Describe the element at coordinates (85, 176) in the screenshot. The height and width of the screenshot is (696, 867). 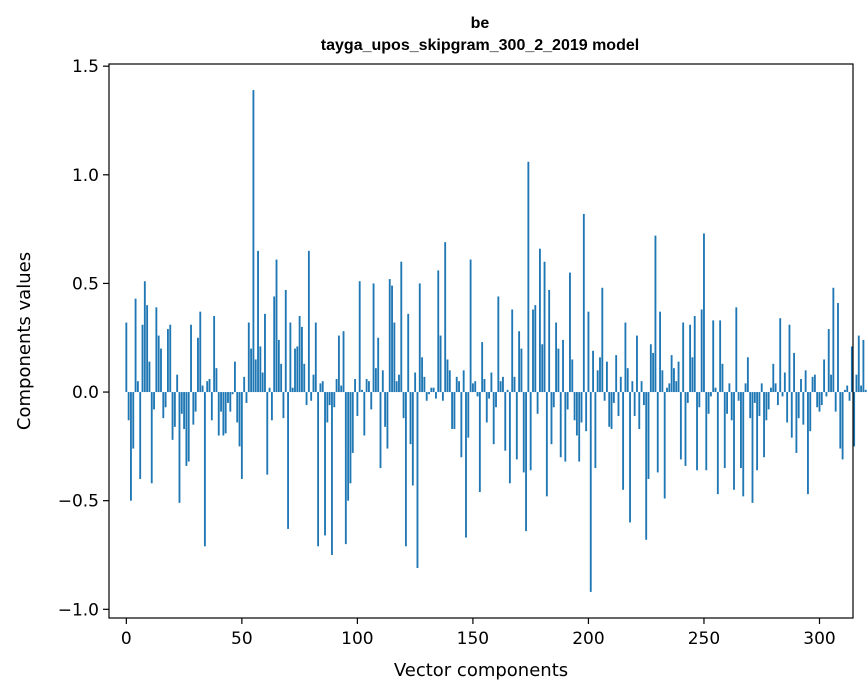
I see `y-tick-label-4: 1.0` at that location.